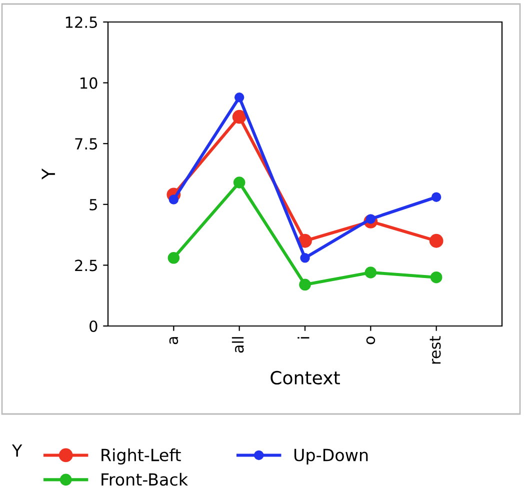 The width and height of the screenshot is (524, 504). What do you see at coordinates (141, 456) in the screenshot?
I see `legend-label: Right-Left` at bounding box center [141, 456].